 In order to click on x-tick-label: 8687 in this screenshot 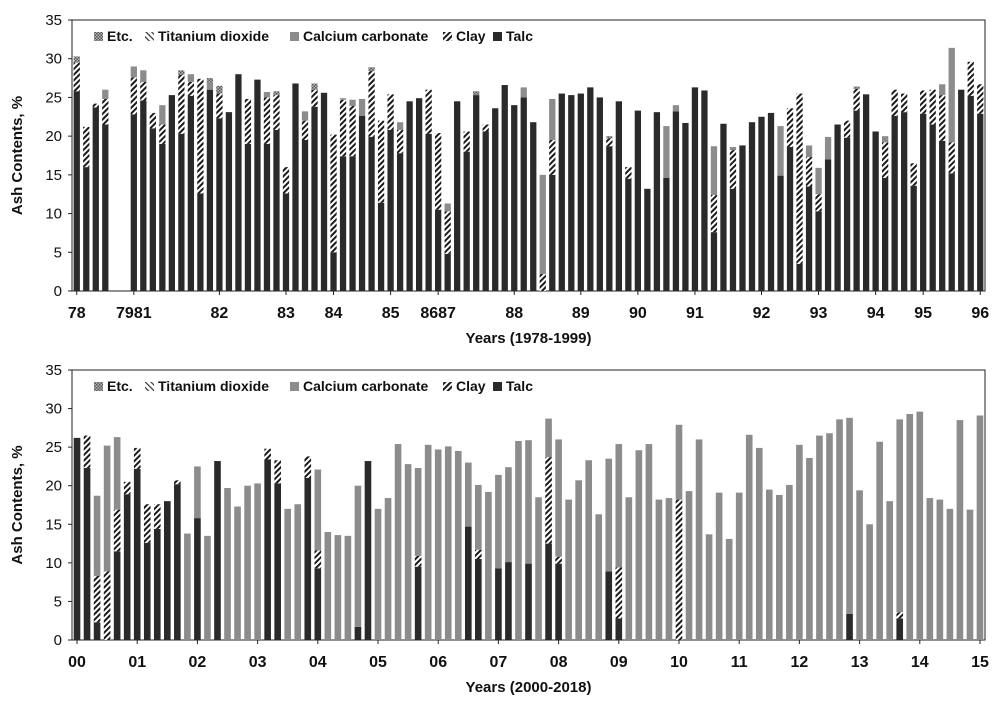, I will do `click(438, 313)`.